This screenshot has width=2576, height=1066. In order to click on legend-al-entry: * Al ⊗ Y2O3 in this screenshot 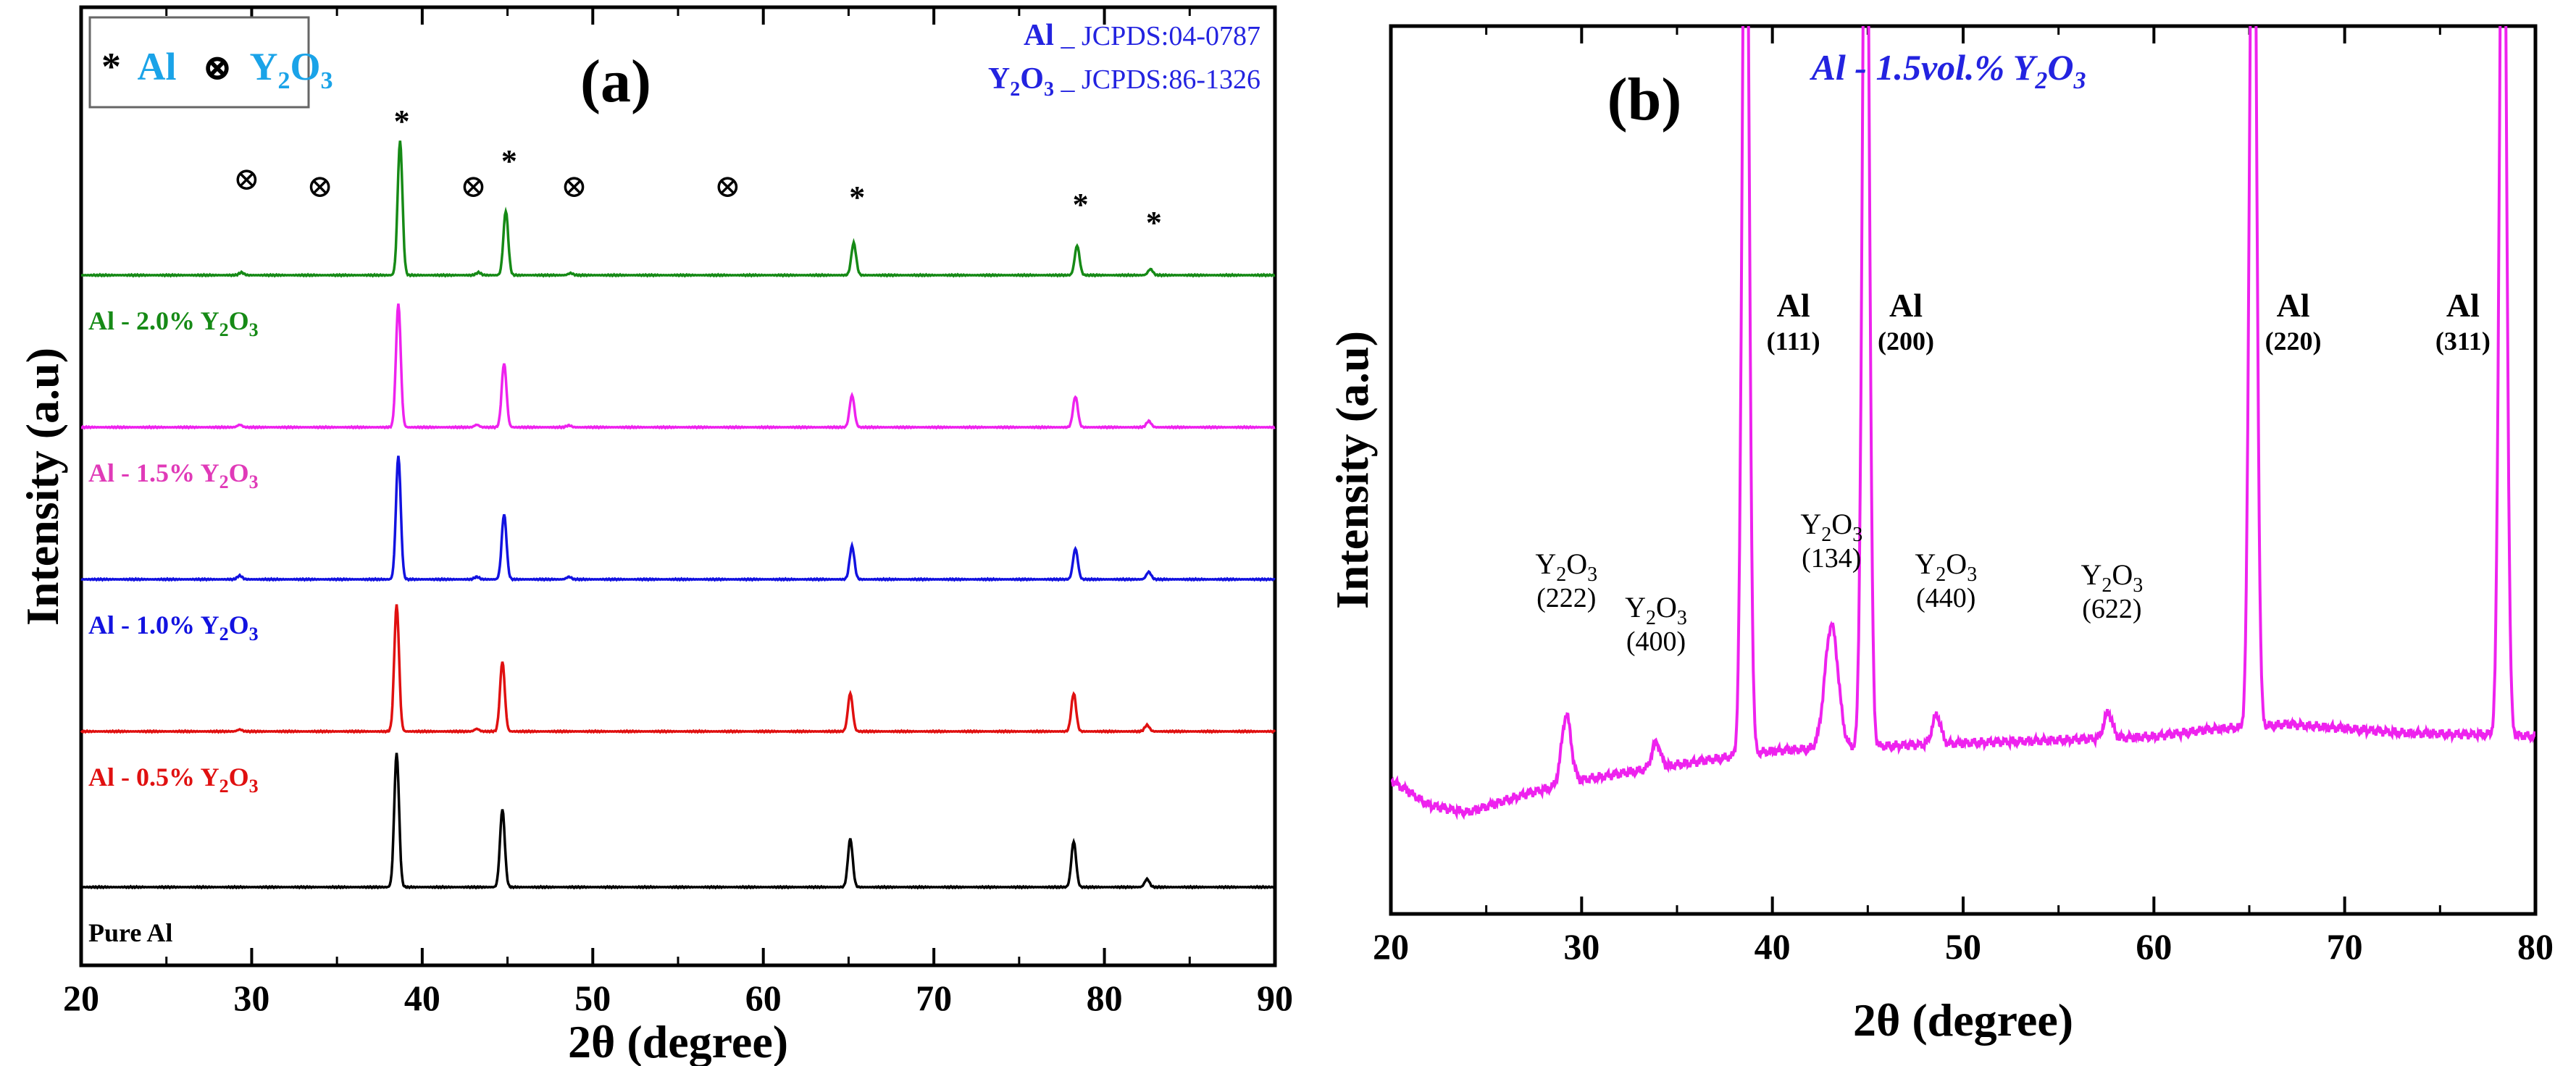, I will do `click(217, 70)`.